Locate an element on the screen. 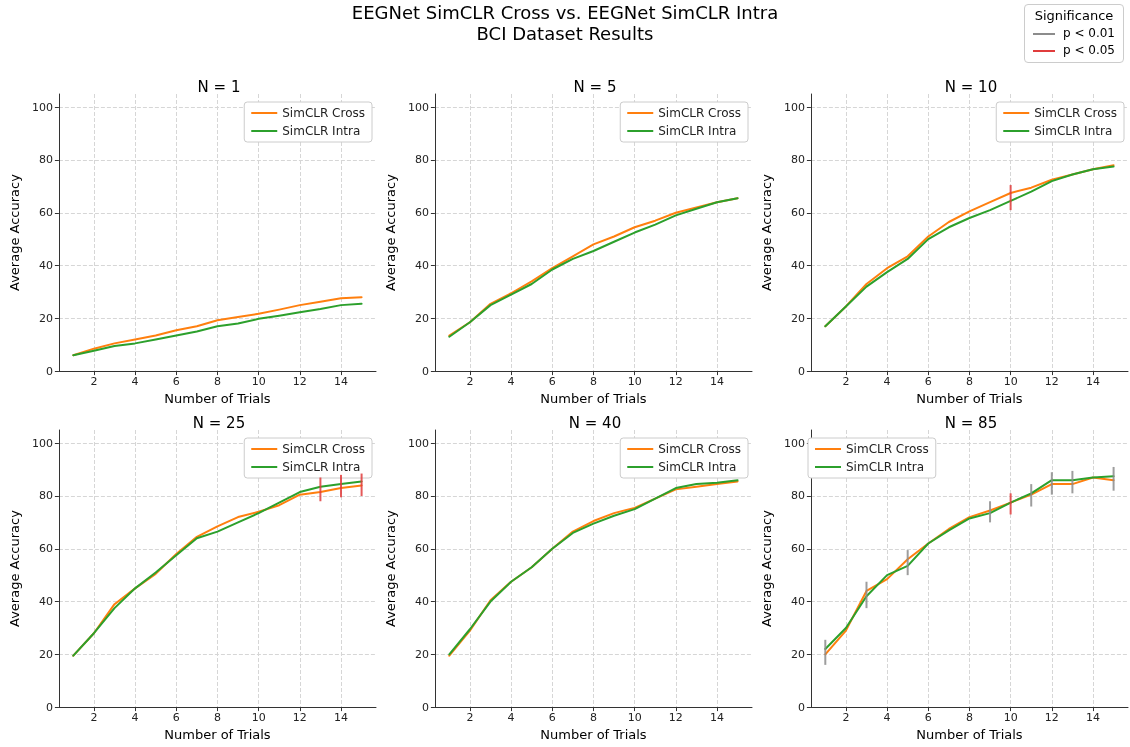 The image size is (1130, 747). legend-label: p < 0.01 is located at coordinates (1088, 33).